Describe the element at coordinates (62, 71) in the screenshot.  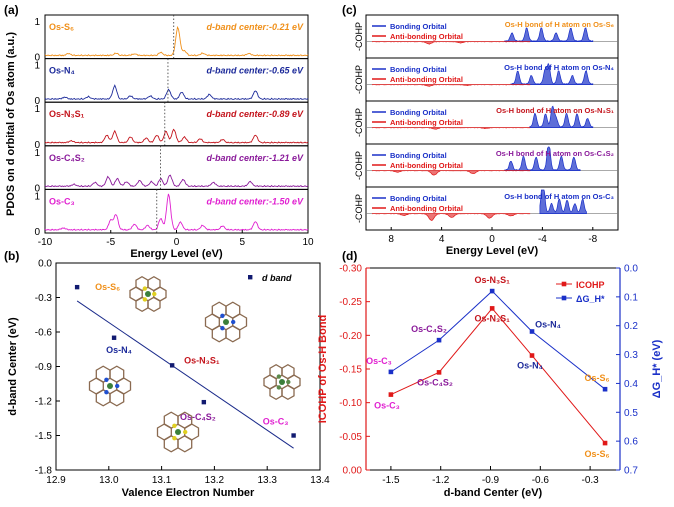
I see `pdos-label-Os-N4: Os-N₄` at that location.